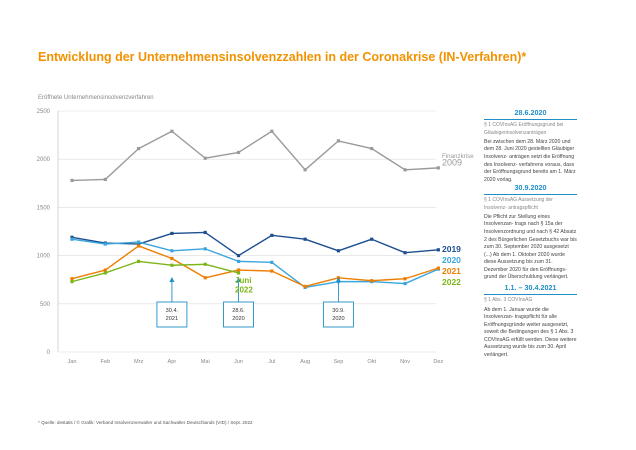 The width and height of the screenshot is (636, 450). What do you see at coordinates (451, 260) in the screenshot?
I see `series-label-2020: 2020` at bounding box center [451, 260].